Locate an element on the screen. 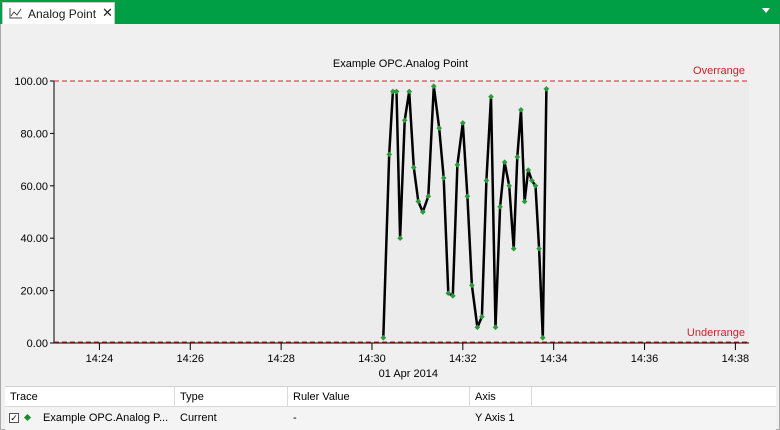 The height and width of the screenshot is (430, 780). column-header-axis: Axis is located at coordinates (501, 397).